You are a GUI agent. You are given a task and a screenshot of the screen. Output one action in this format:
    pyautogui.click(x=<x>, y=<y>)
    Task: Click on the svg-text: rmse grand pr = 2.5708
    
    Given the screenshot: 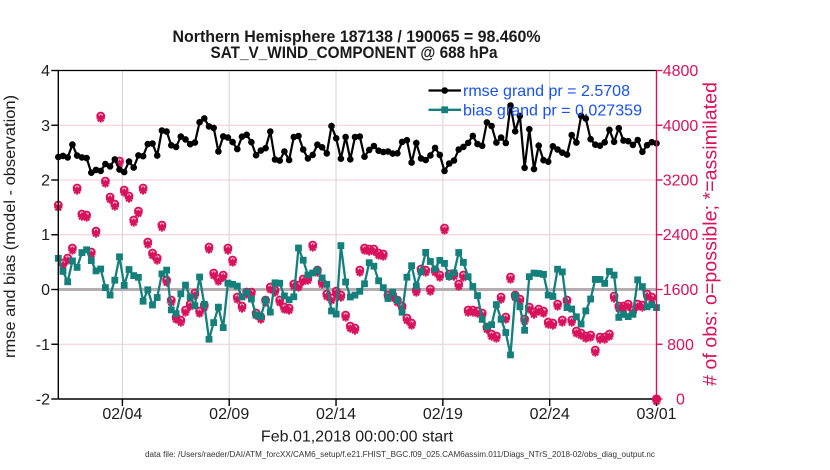 What is the action you would take?
    pyautogui.click(x=546, y=91)
    